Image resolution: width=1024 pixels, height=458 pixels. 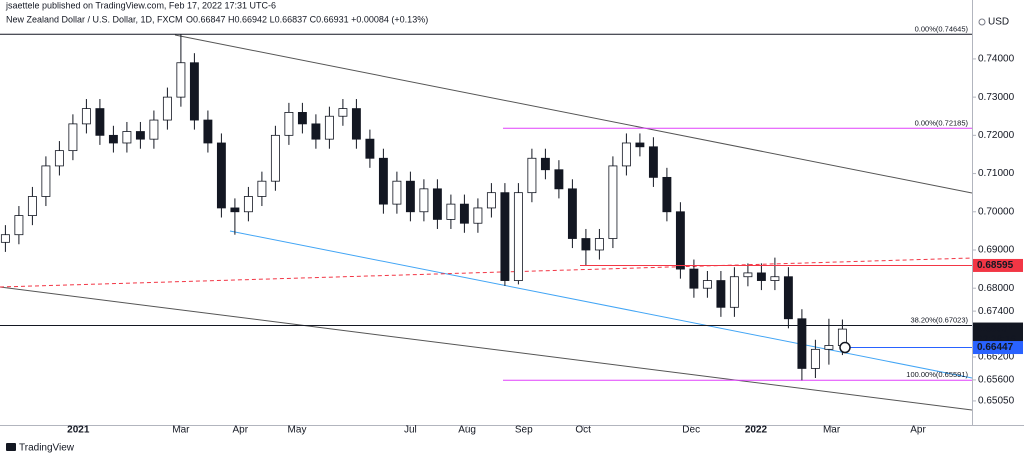 I want to click on level-label: 38.20%(0.67023), so click(x=939, y=320).